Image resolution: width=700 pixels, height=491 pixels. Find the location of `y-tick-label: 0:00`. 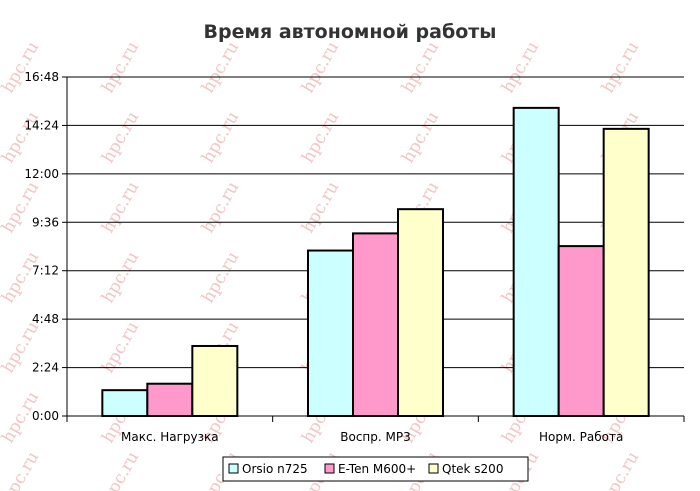

y-tick-label: 0:00 is located at coordinates (45, 416).